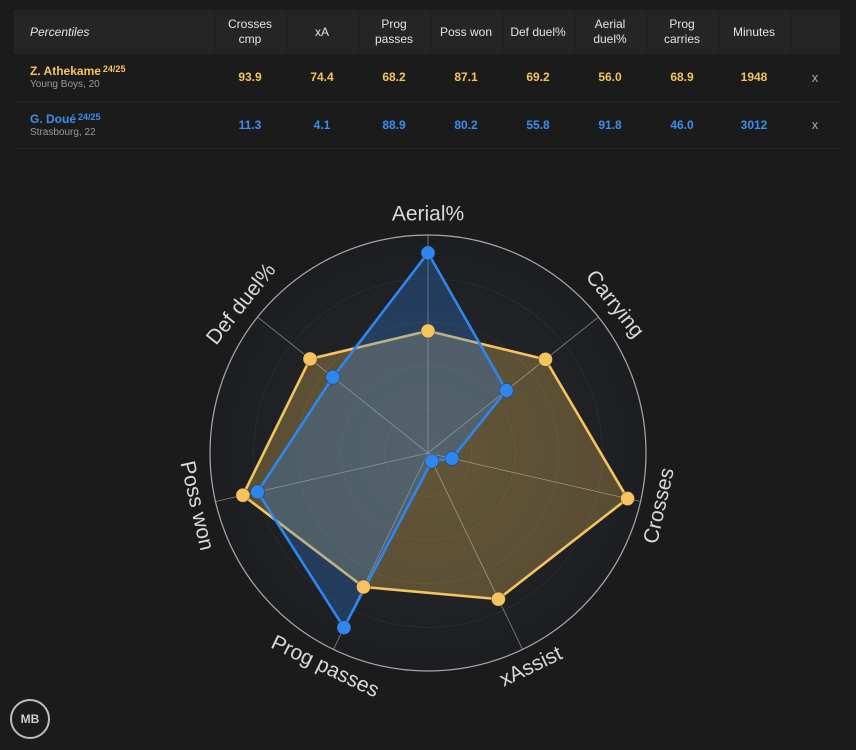  What do you see at coordinates (394, 77) in the screenshot?
I see `cell-prog-passes: 68.2` at bounding box center [394, 77].